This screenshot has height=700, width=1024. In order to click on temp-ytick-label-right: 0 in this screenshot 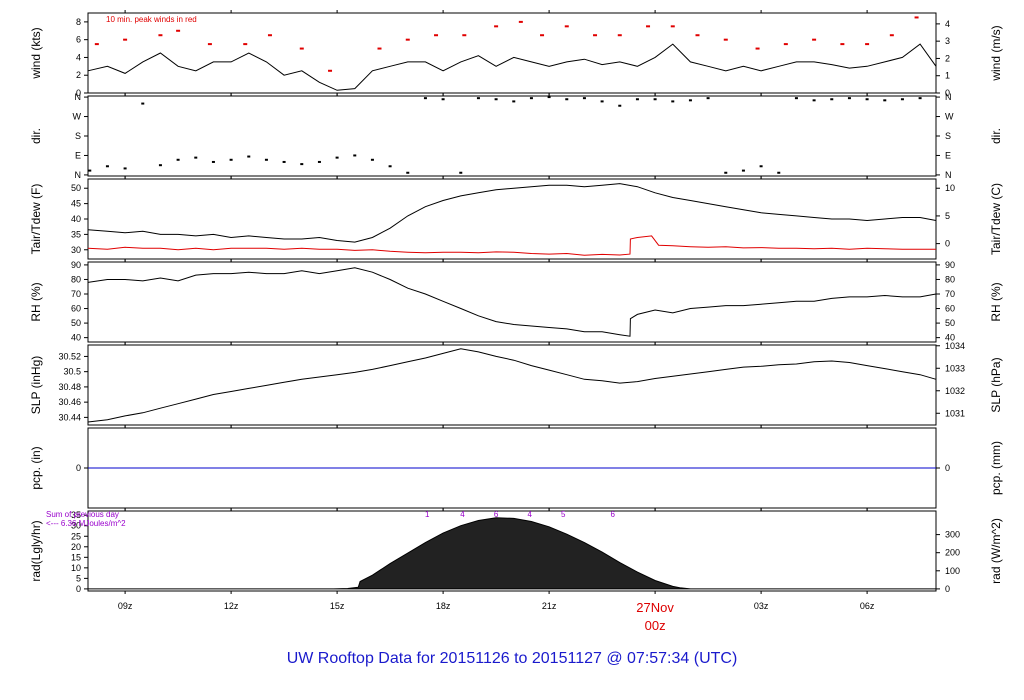, I will do `click(947, 244)`.